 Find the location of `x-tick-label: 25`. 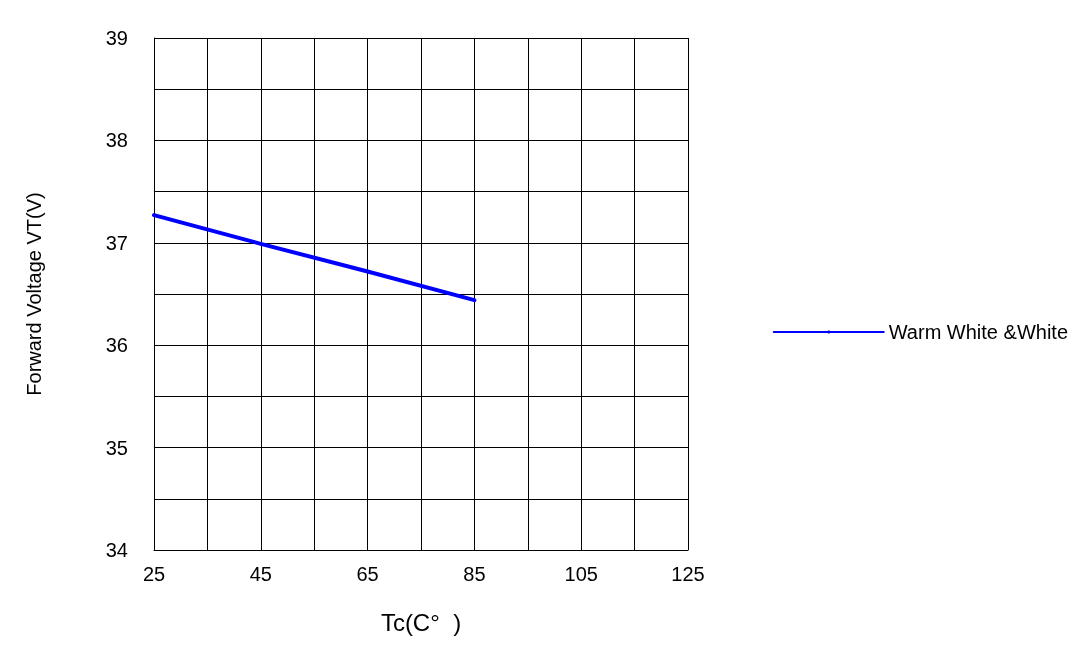

x-tick-label: 25 is located at coordinates (154, 574).